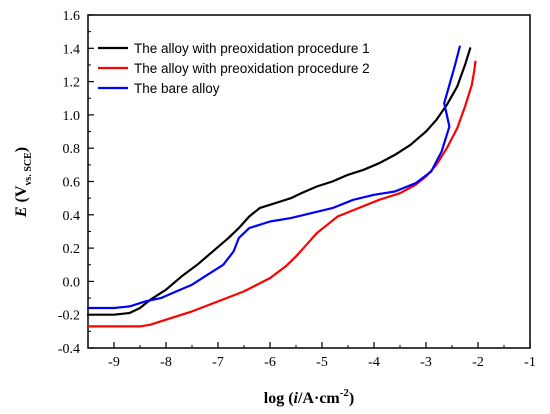  I want to click on y-tick-label: 1.6, so click(72, 16).